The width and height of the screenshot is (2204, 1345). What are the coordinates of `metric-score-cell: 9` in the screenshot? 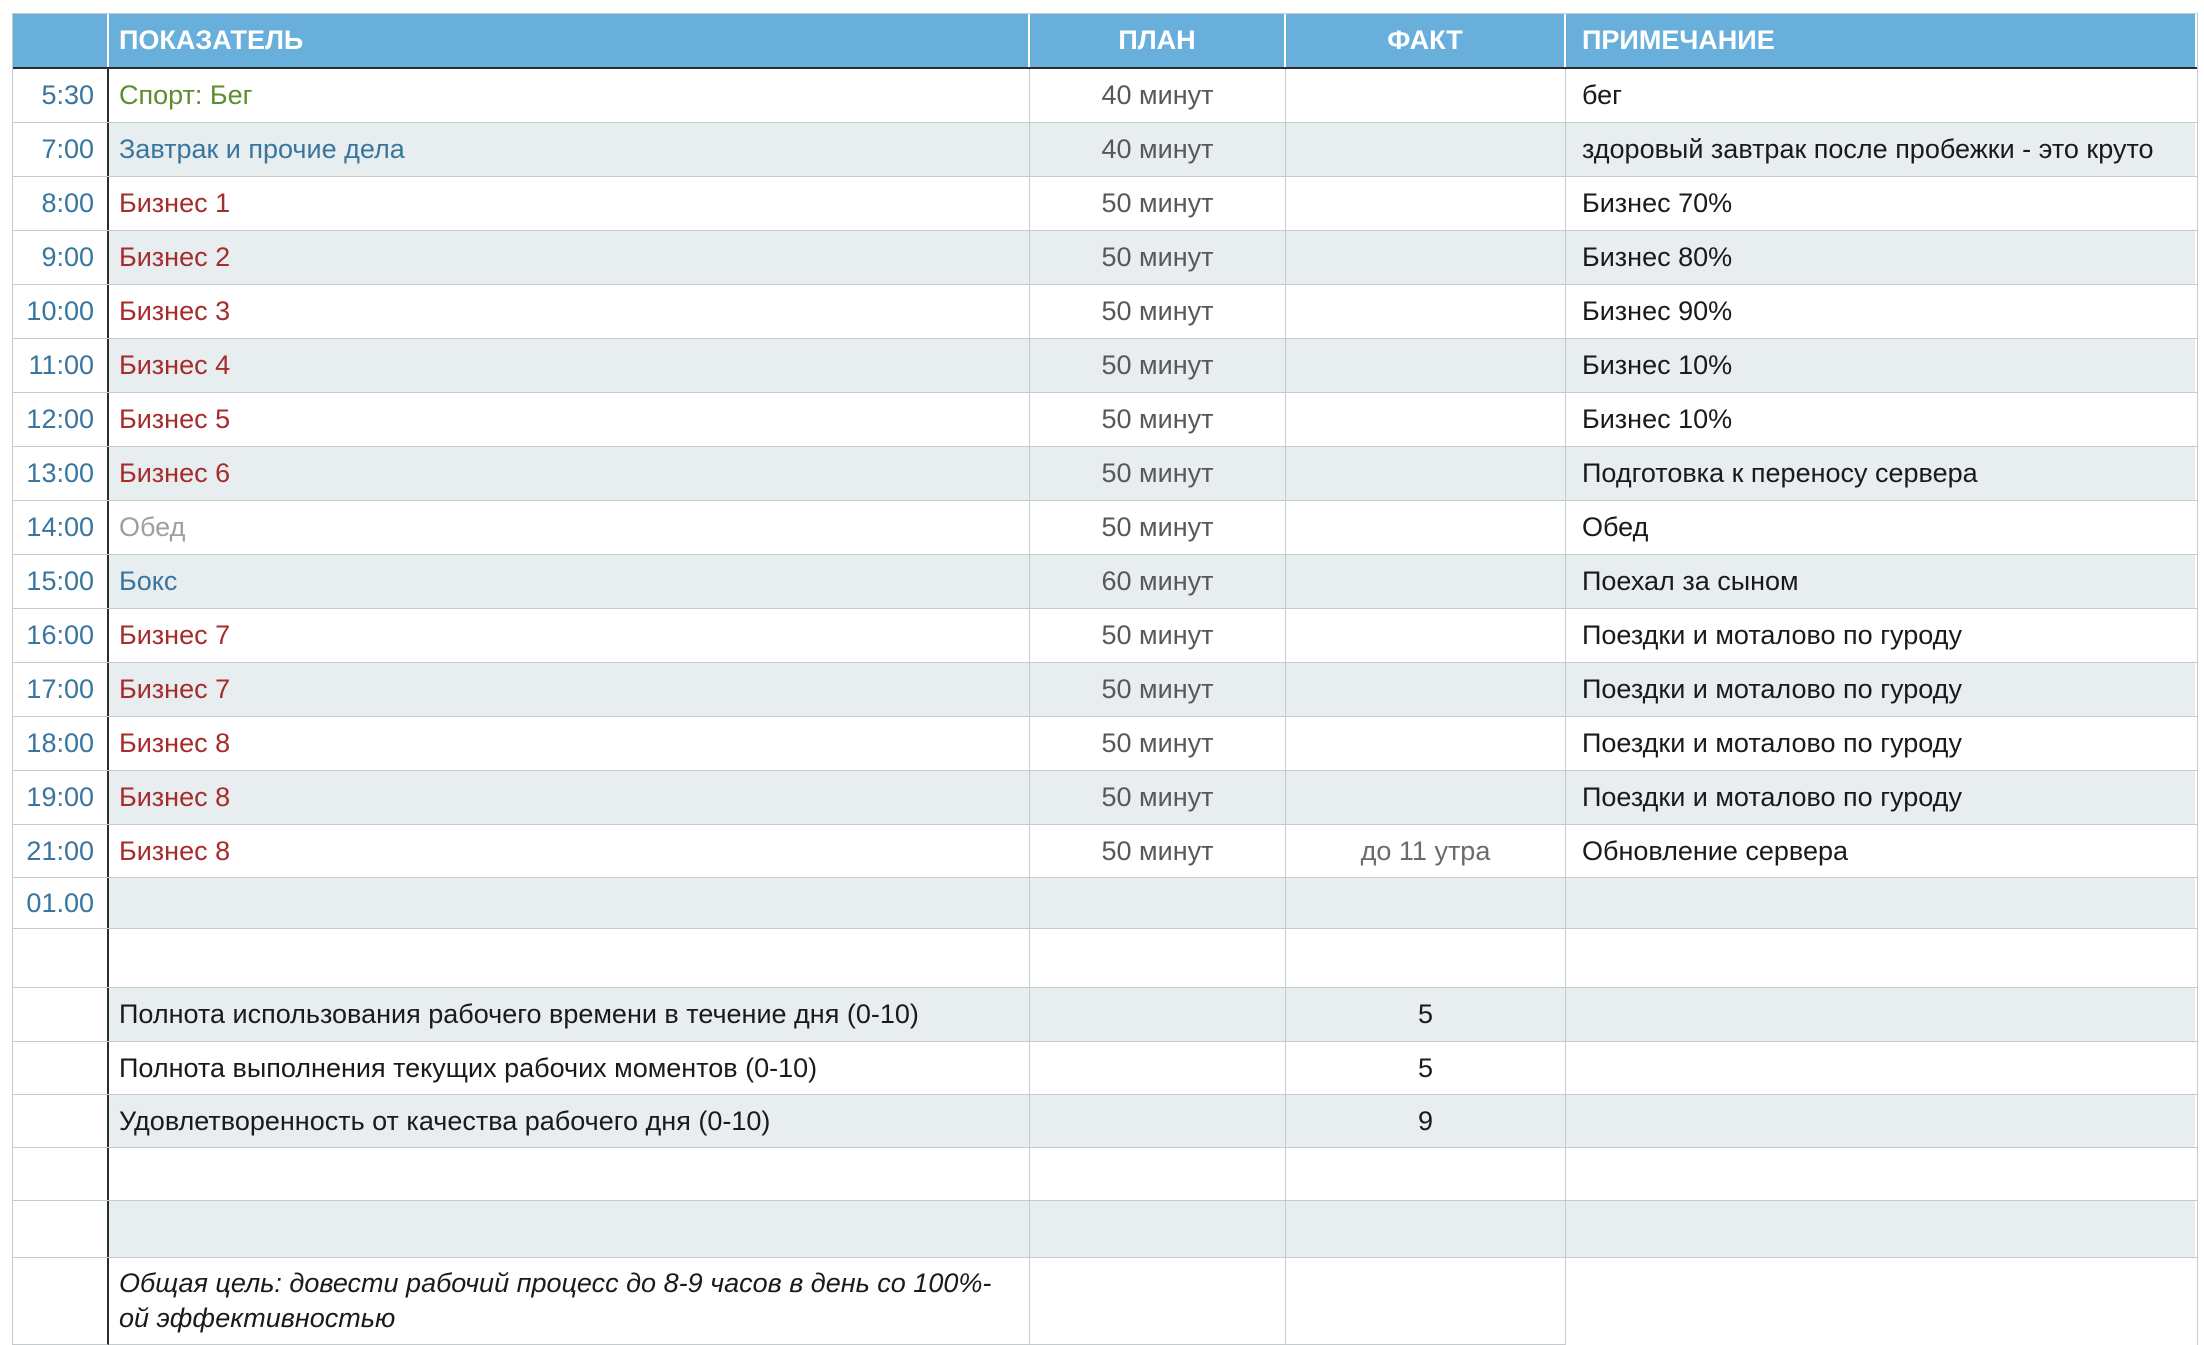 It's located at (1426, 1121).